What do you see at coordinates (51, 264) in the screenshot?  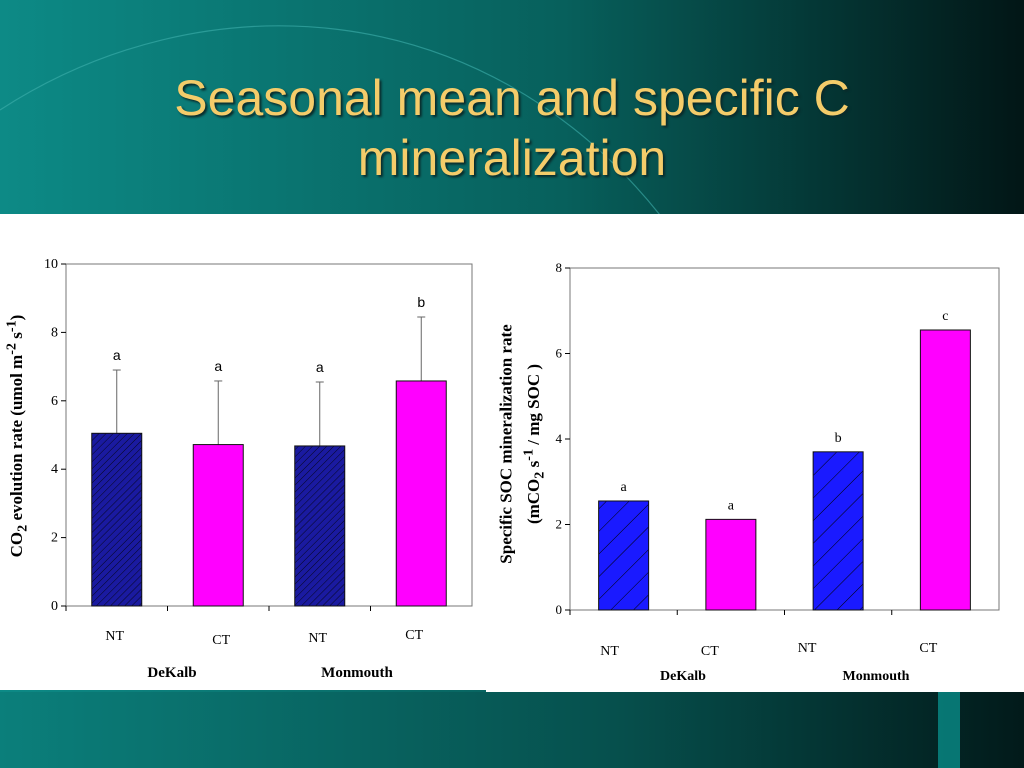 I see `y-tick-label: 10` at bounding box center [51, 264].